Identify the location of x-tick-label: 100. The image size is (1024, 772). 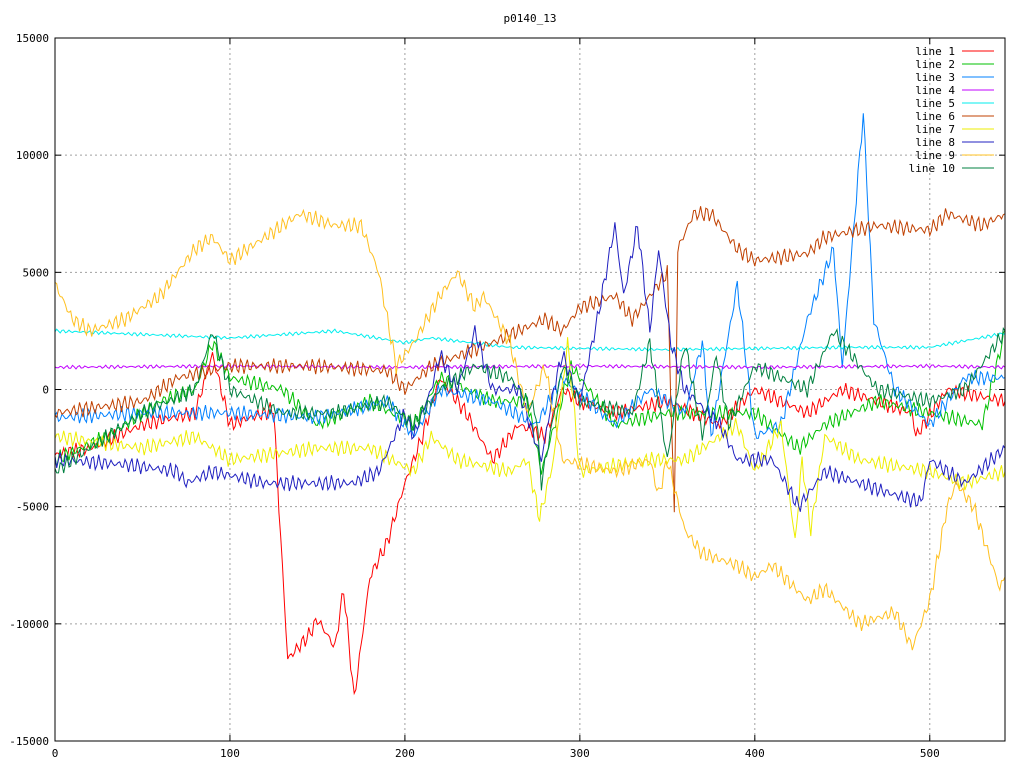
(230, 753).